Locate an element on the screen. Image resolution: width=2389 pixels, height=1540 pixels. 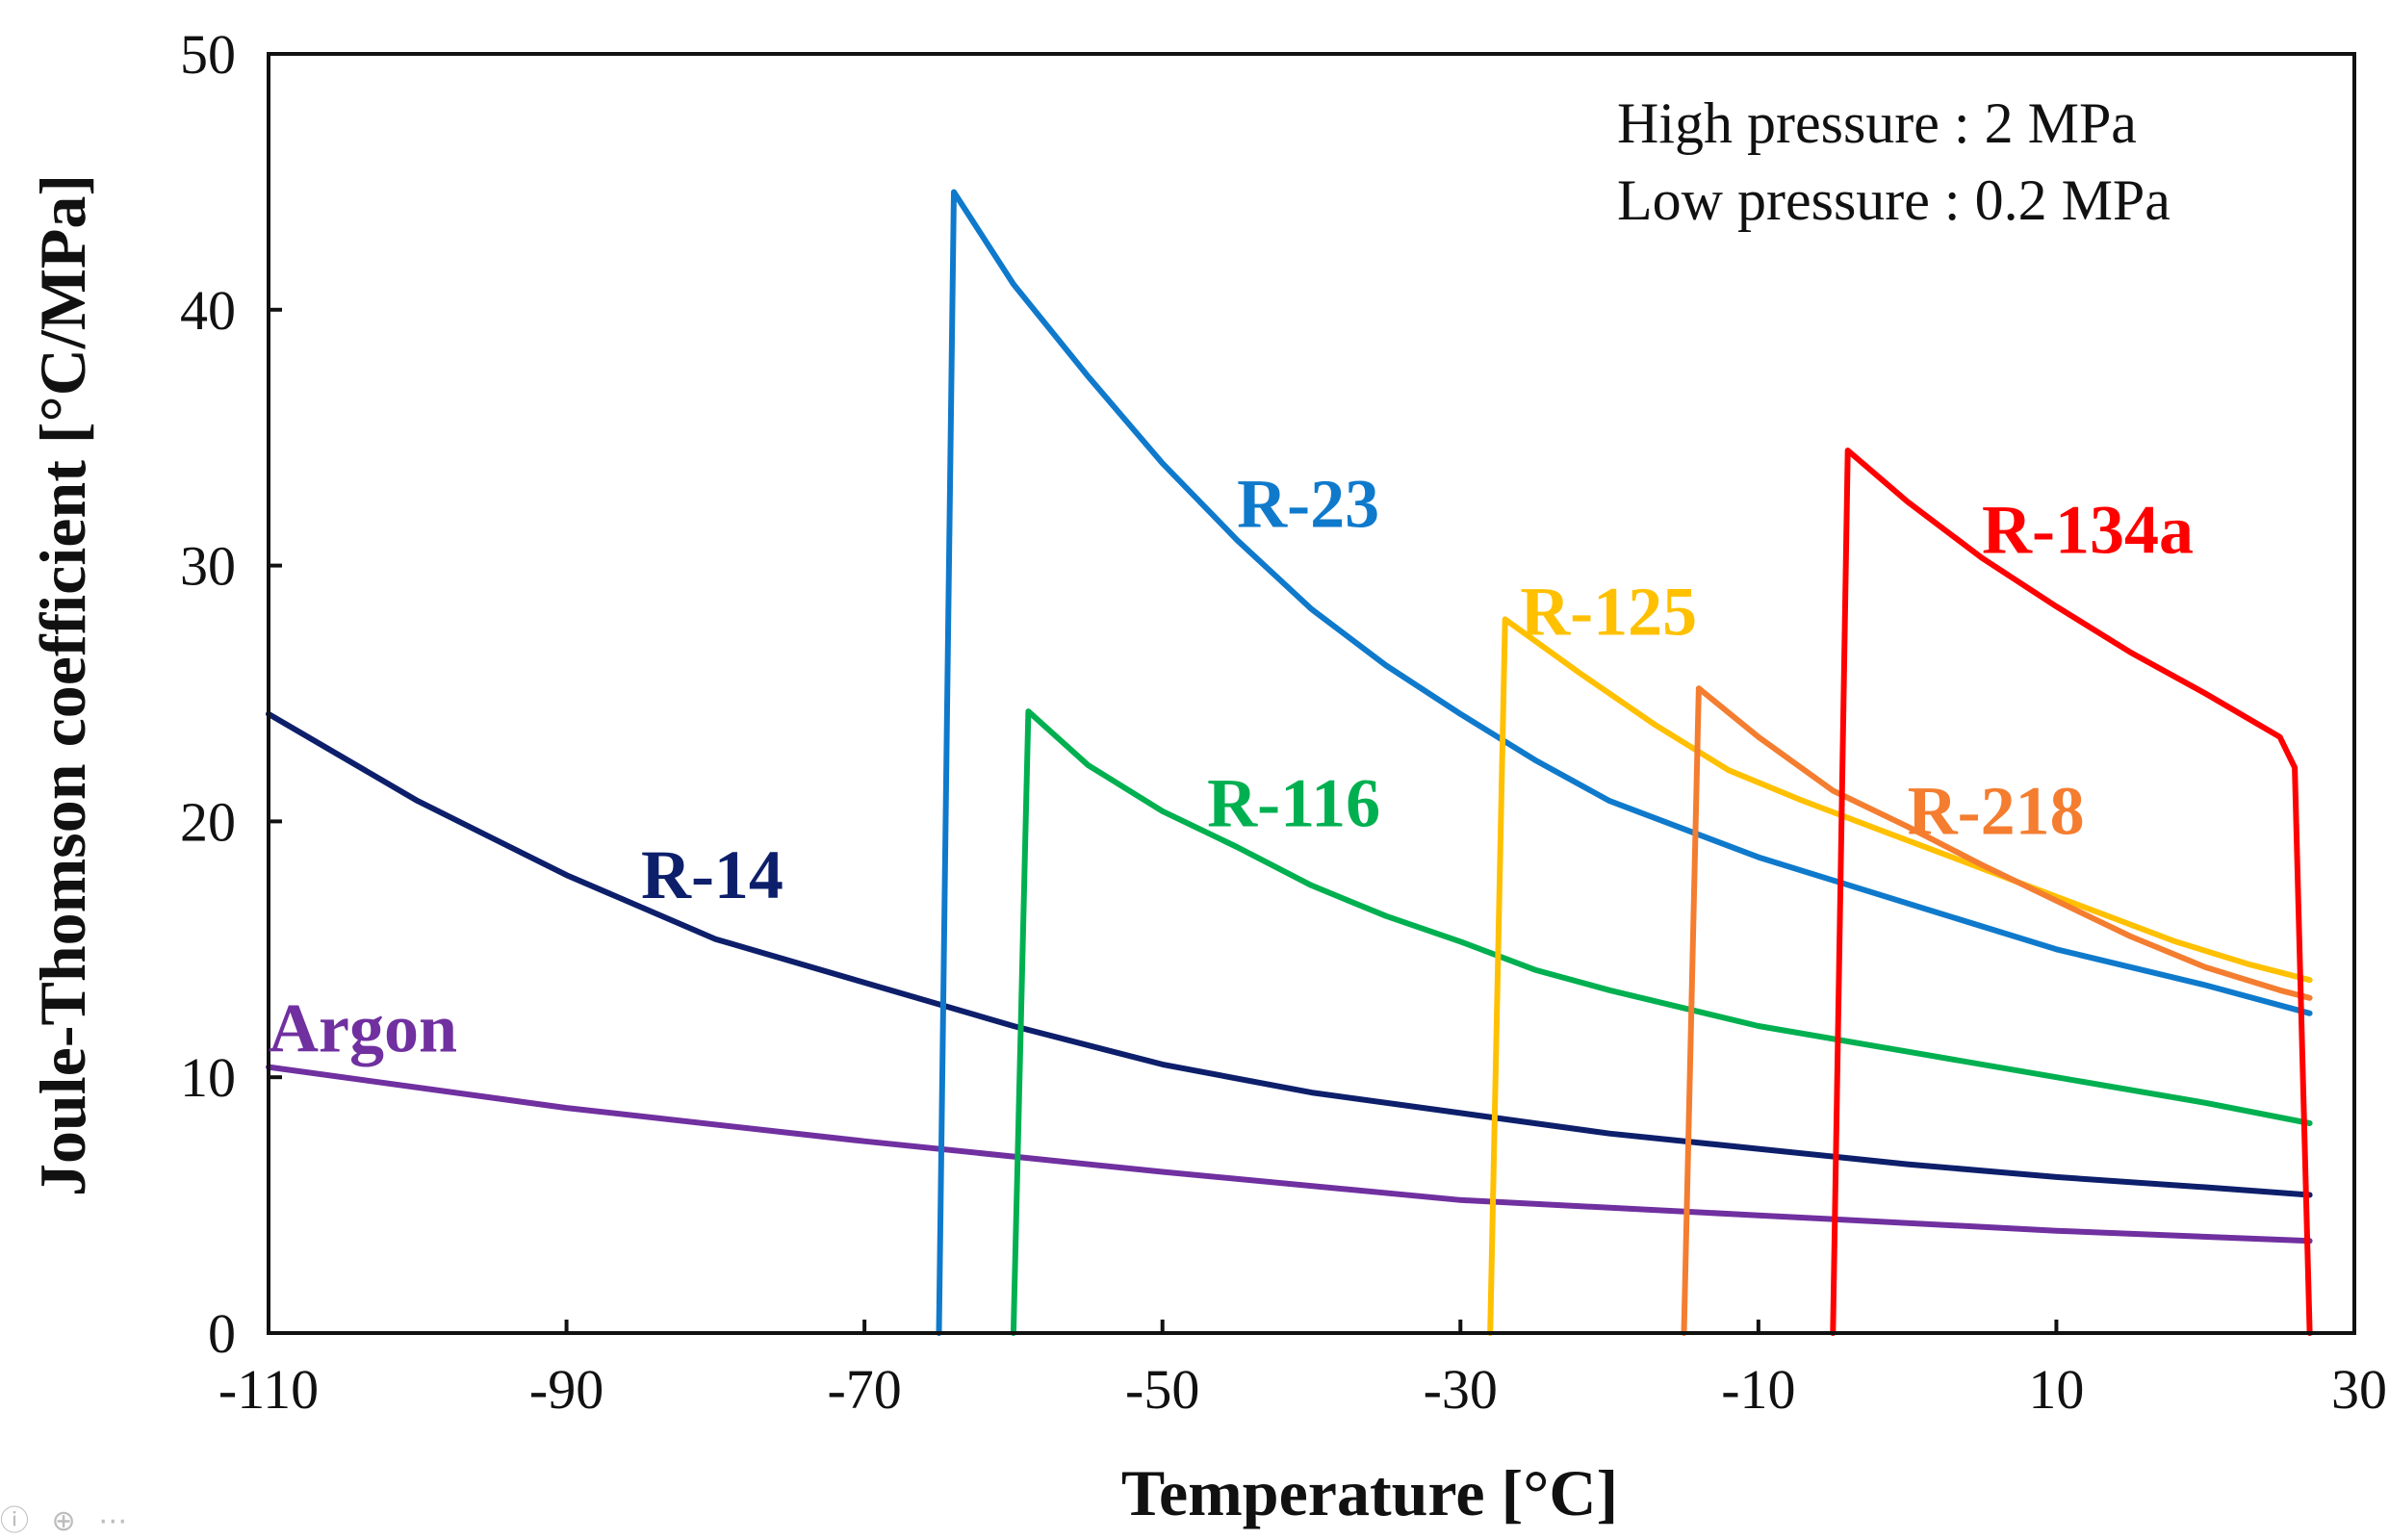
x-tick-label: 30 is located at coordinates (2359, 1389).